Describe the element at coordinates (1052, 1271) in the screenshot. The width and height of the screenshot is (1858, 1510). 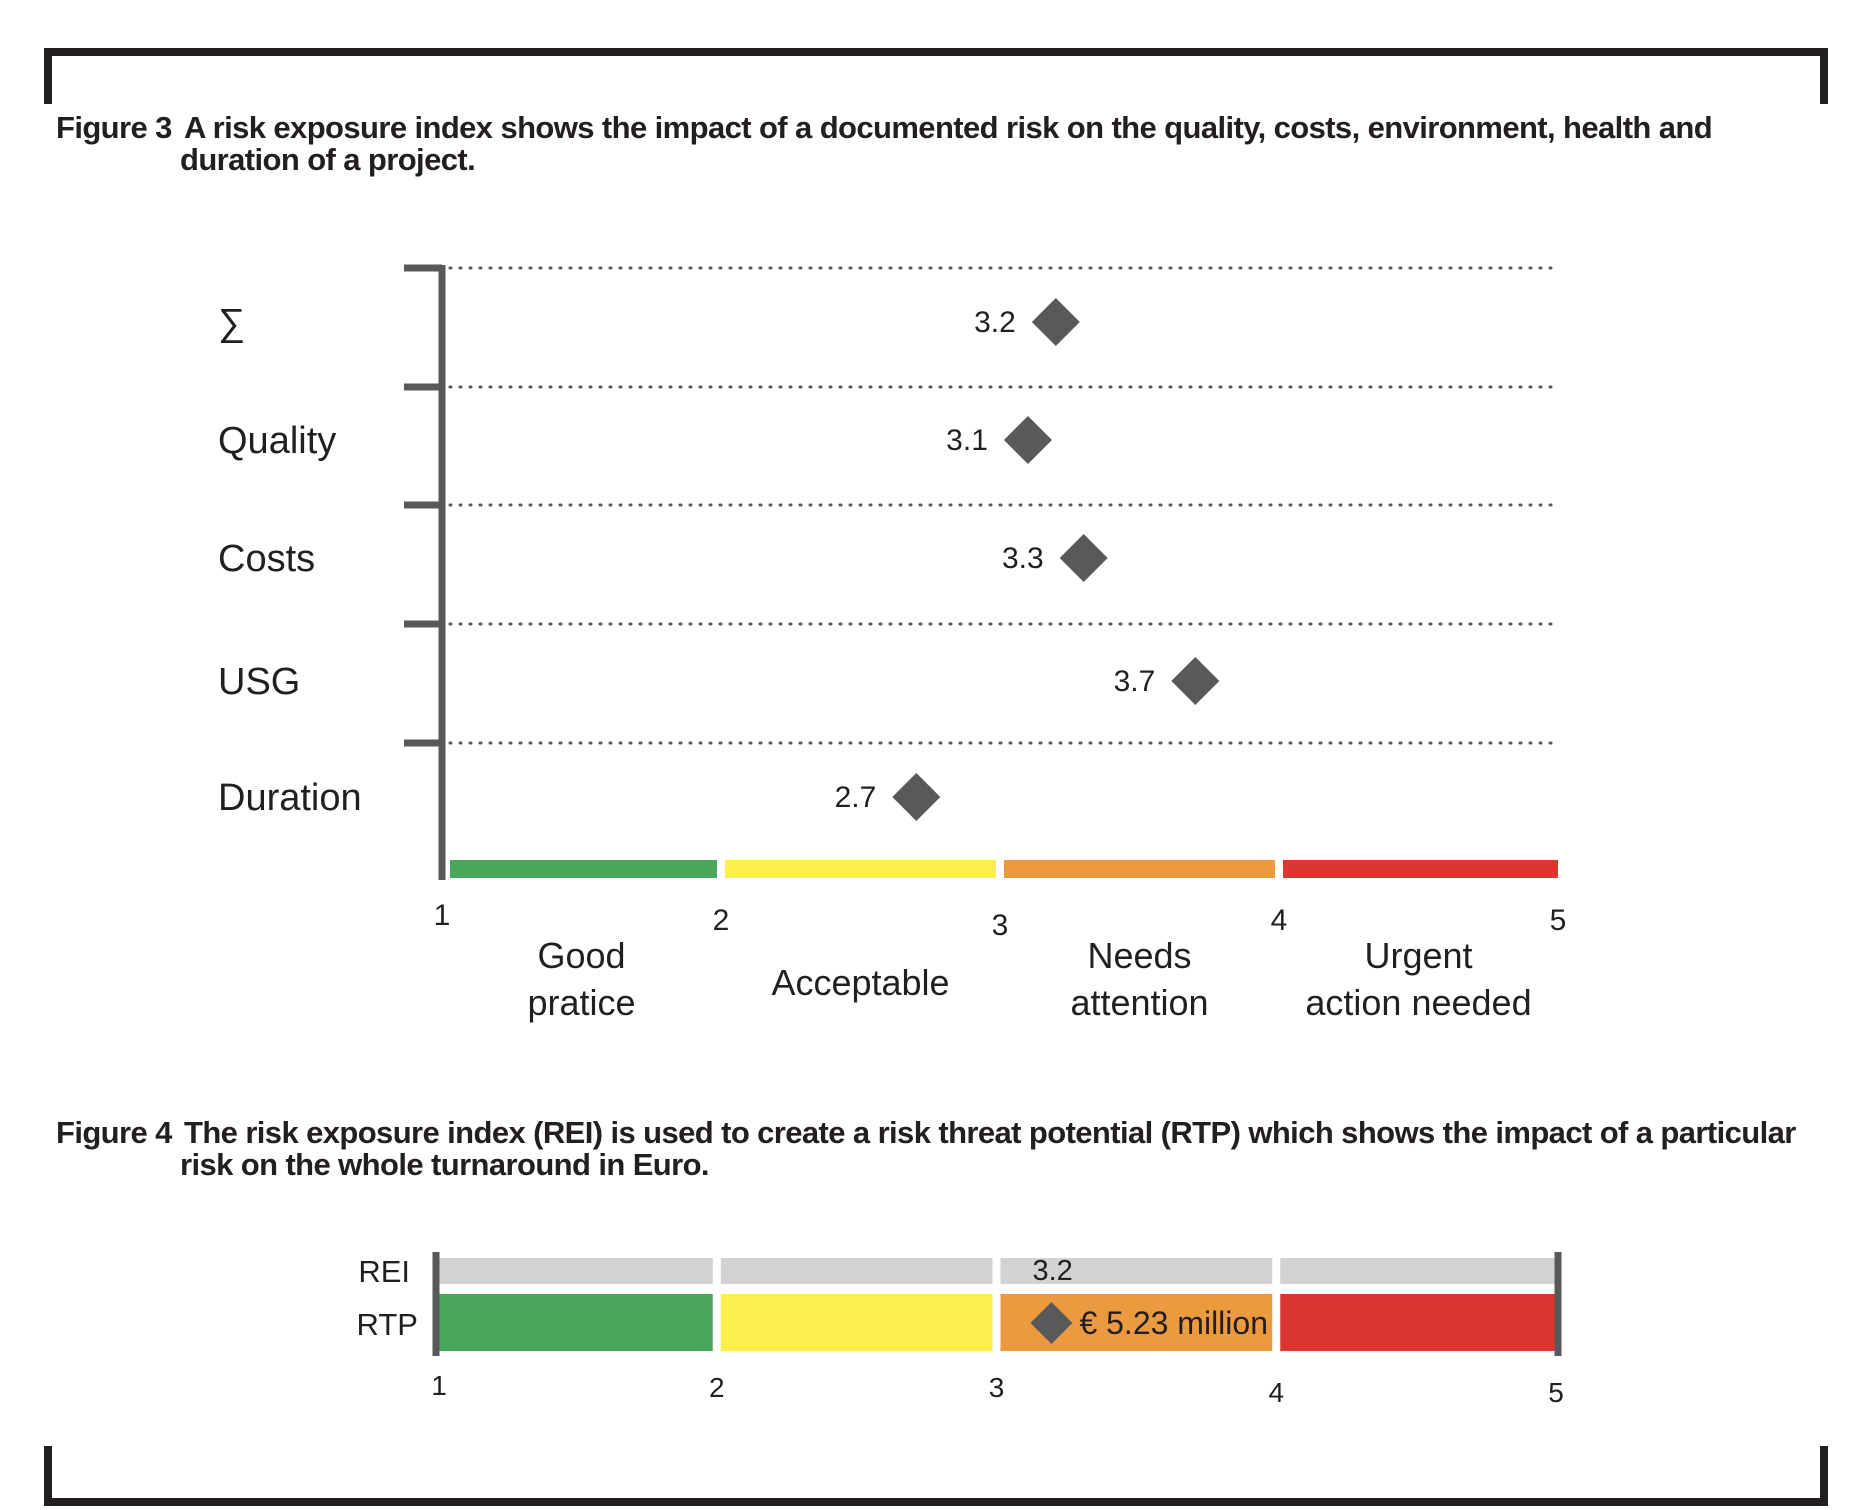
I see `rei-value-label: 3.2` at that location.